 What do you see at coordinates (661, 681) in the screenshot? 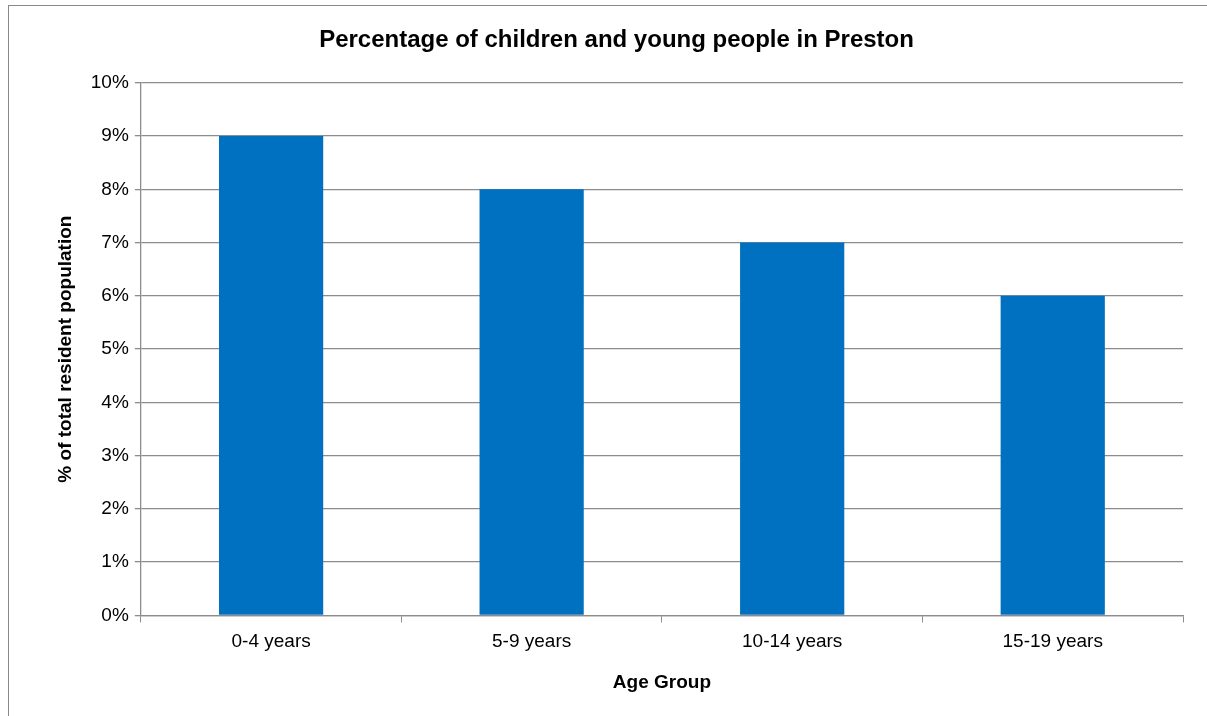
I see `x-axis-title: Age Group` at bounding box center [661, 681].